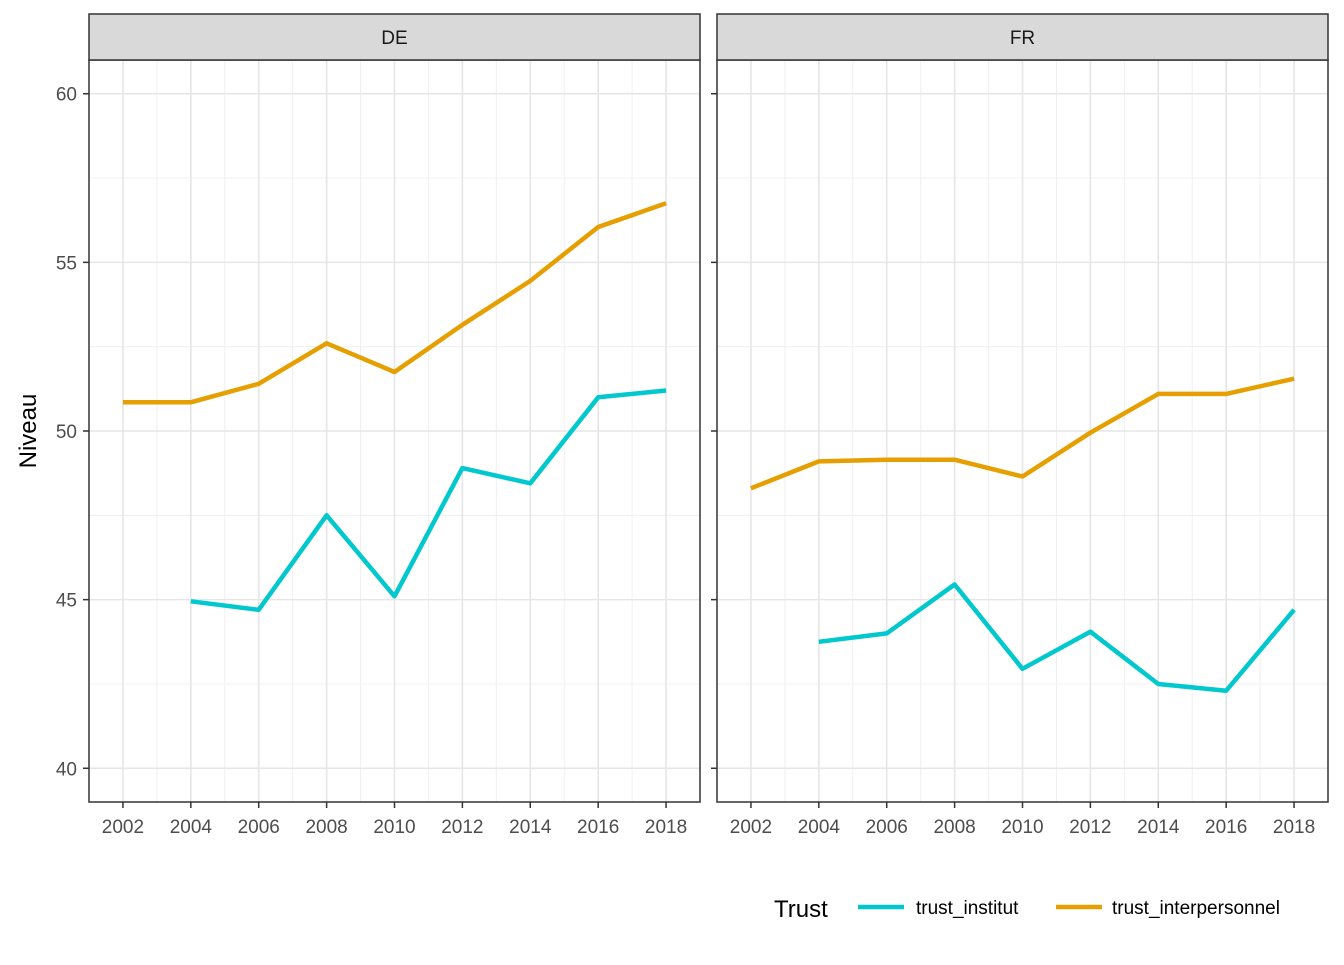 Image resolution: width=1344 pixels, height=965 pixels. Describe the element at coordinates (887, 827) in the screenshot. I see `panel-fr-x-tick-label: 2006` at that location.